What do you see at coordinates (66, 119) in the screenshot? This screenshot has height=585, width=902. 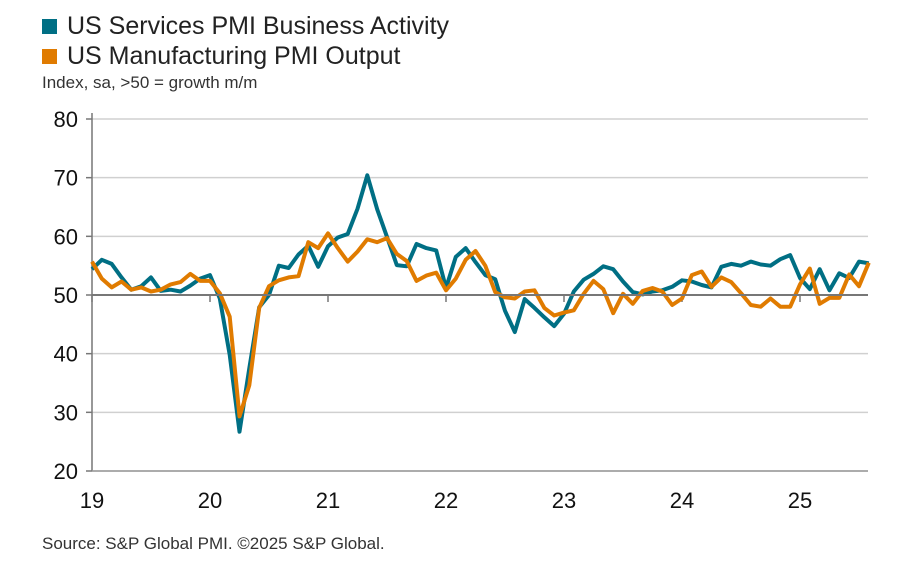 I see `y-tick-label: 80` at bounding box center [66, 119].